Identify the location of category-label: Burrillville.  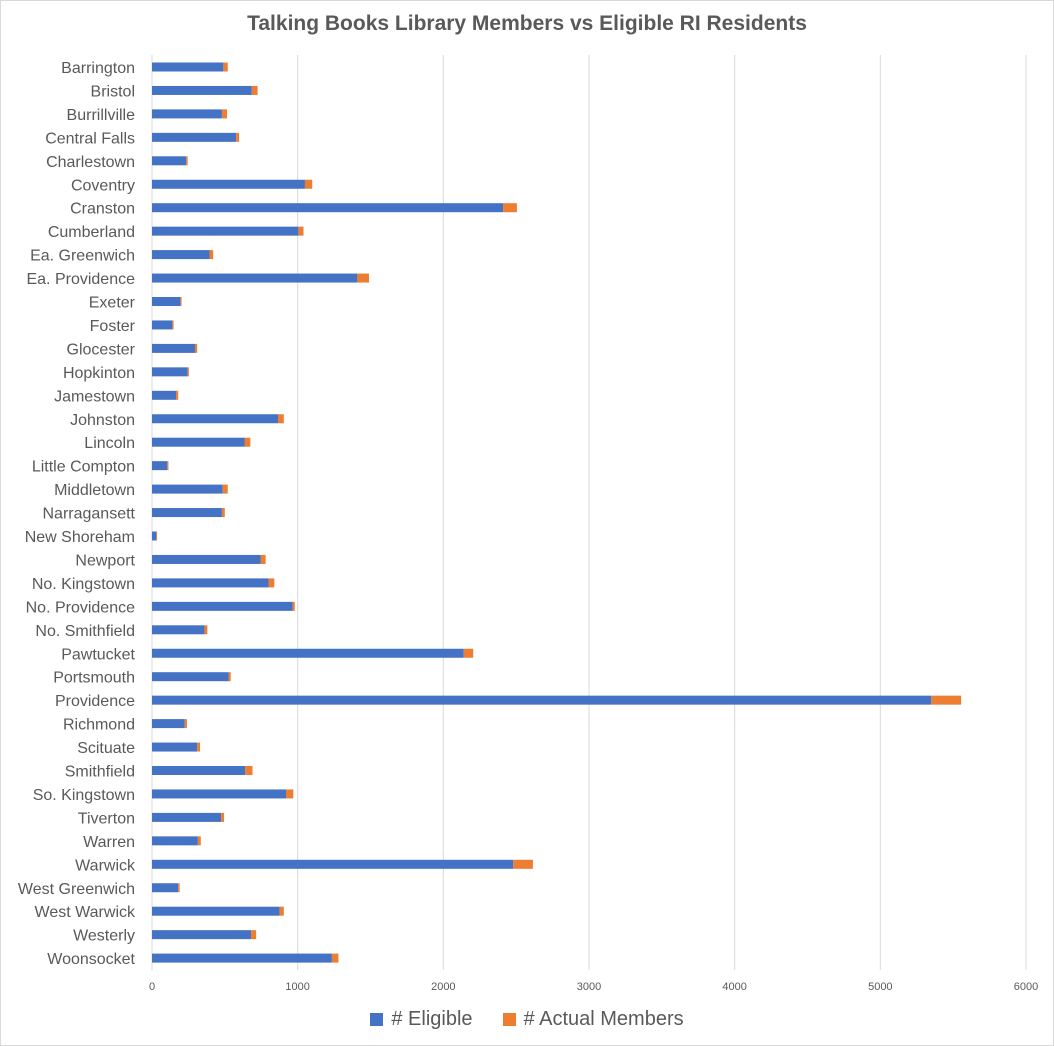
(101, 115).